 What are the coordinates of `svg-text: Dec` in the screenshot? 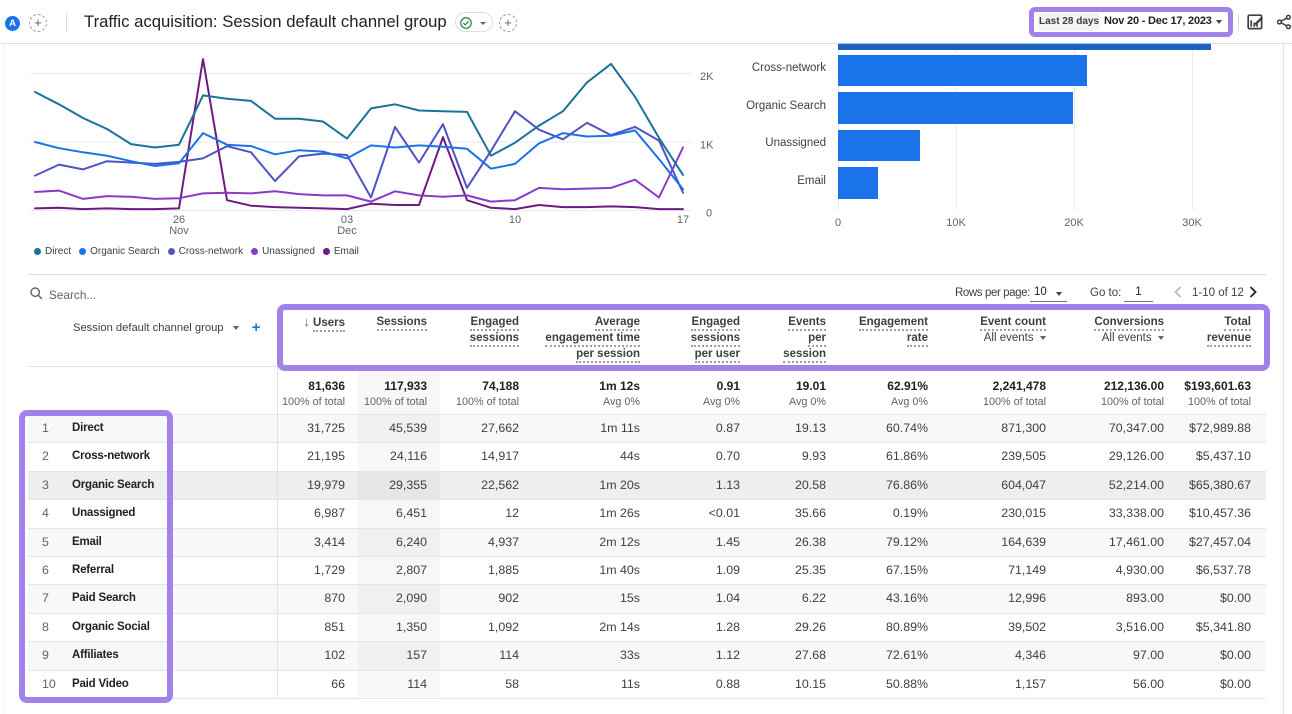 It's located at (347, 231).